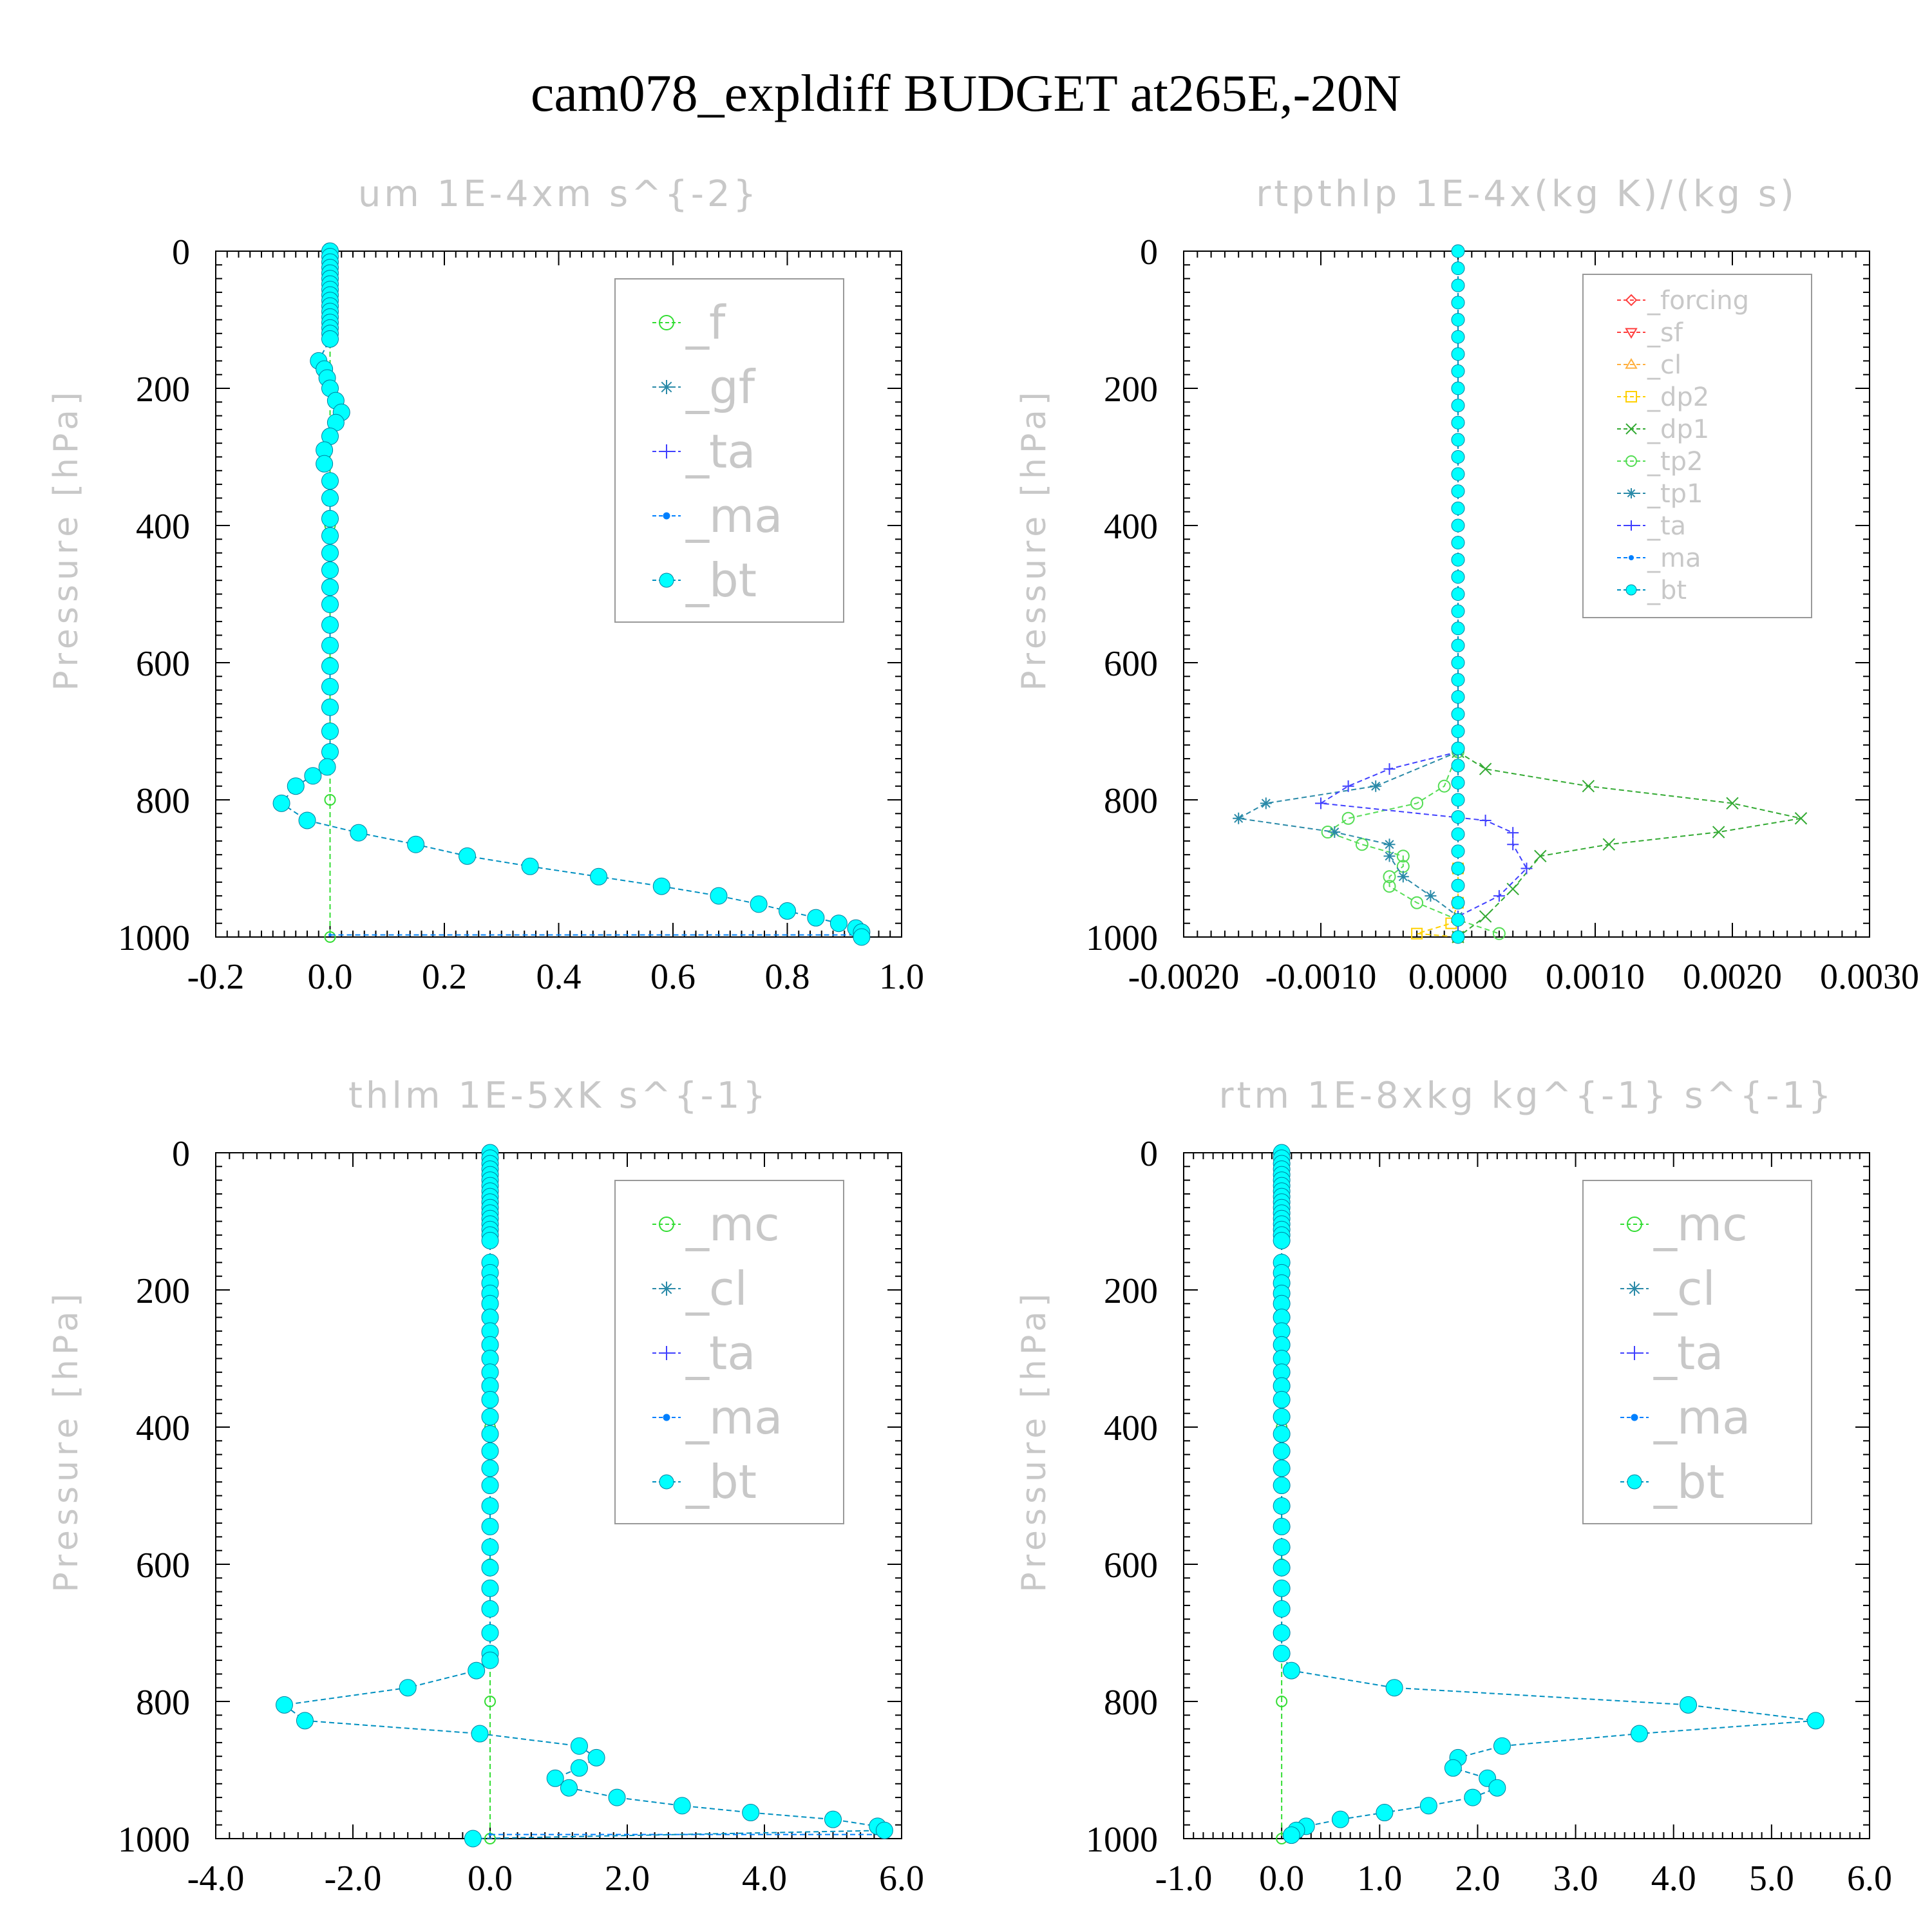  What do you see at coordinates (1380, 1879) in the screenshot?
I see `x-tick-label: 1.0` at bounding box center [1380, 1879].